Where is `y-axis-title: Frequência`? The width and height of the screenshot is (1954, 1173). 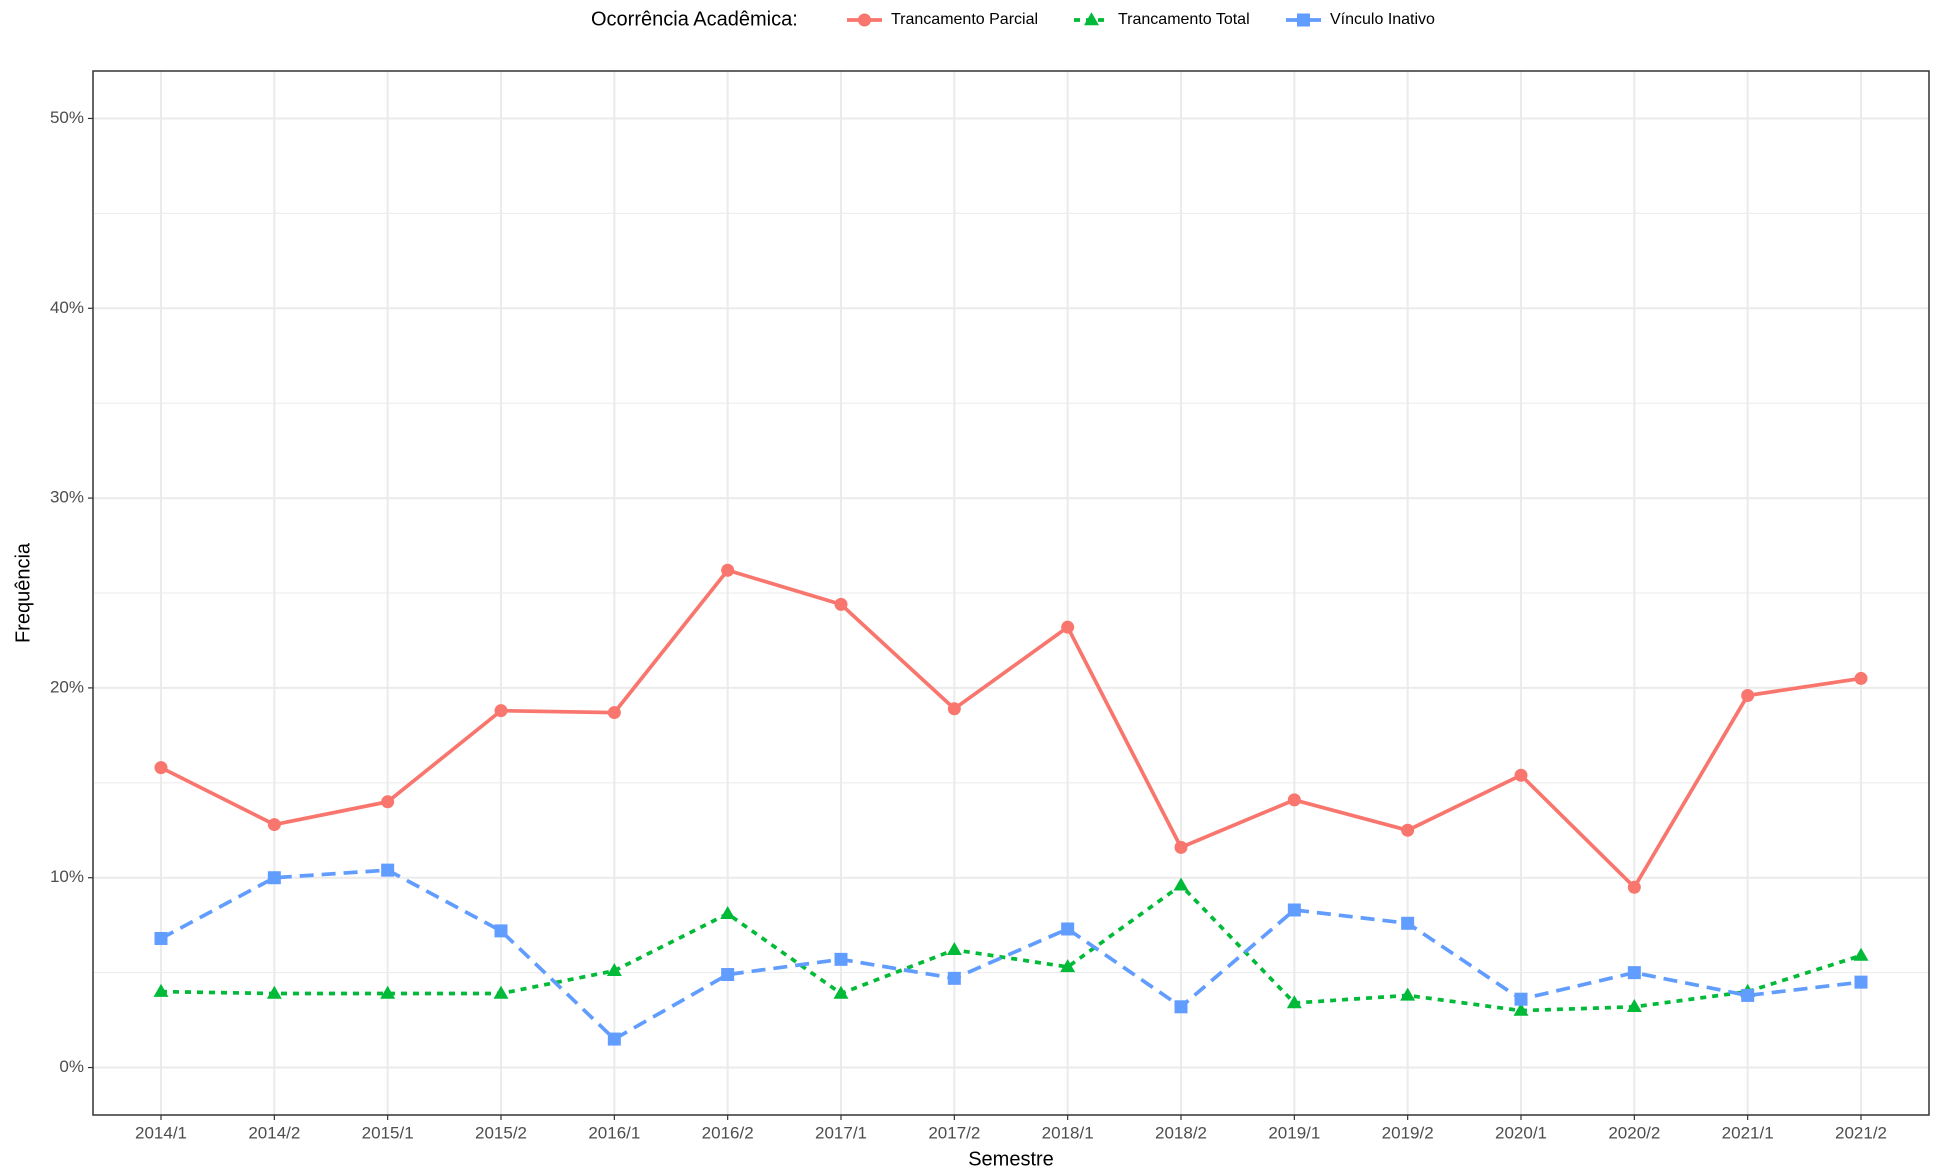 y-axis-title: Frequência is located at coordinates (23, 592).